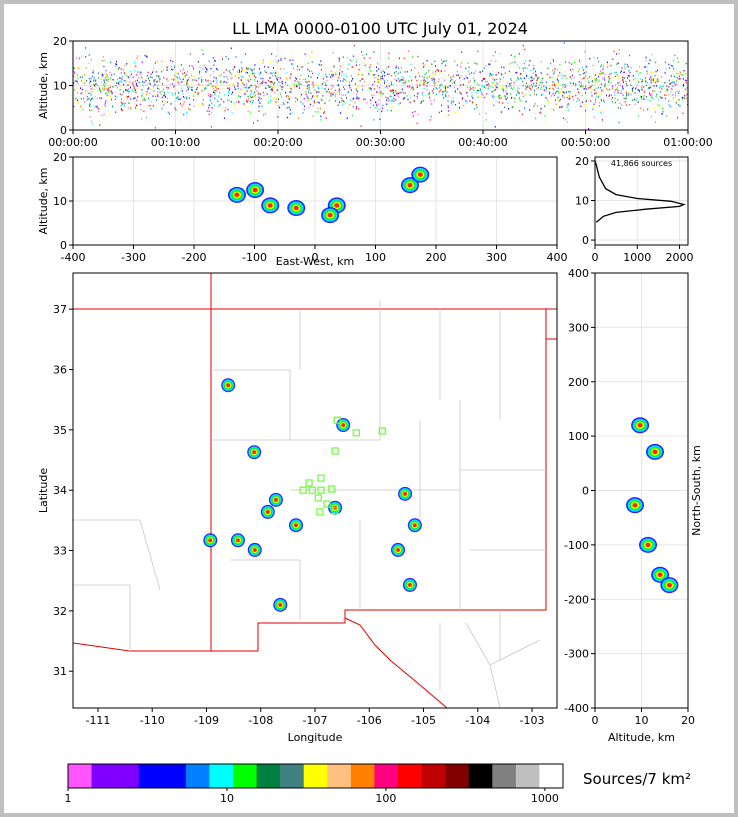 The height and width of the screenshot is (817, 738). What do you see at coordinates (369, 720) in the screenshot?
I see `x-tick-label: -106` at bounding box center [369, 720].